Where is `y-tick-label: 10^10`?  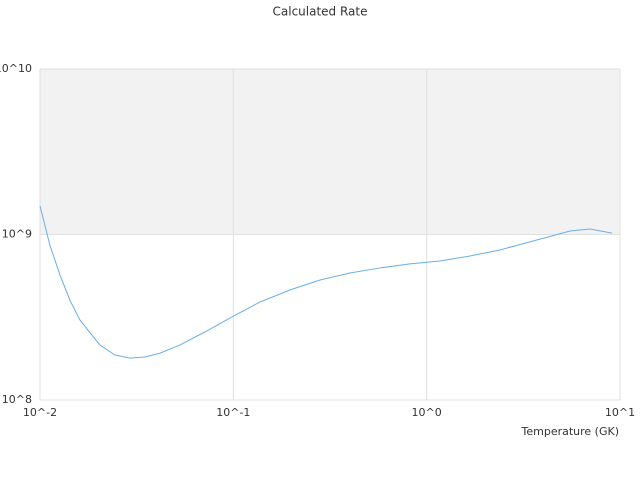
y-tick-label: 10^10 is located at coordinates (16, 68).